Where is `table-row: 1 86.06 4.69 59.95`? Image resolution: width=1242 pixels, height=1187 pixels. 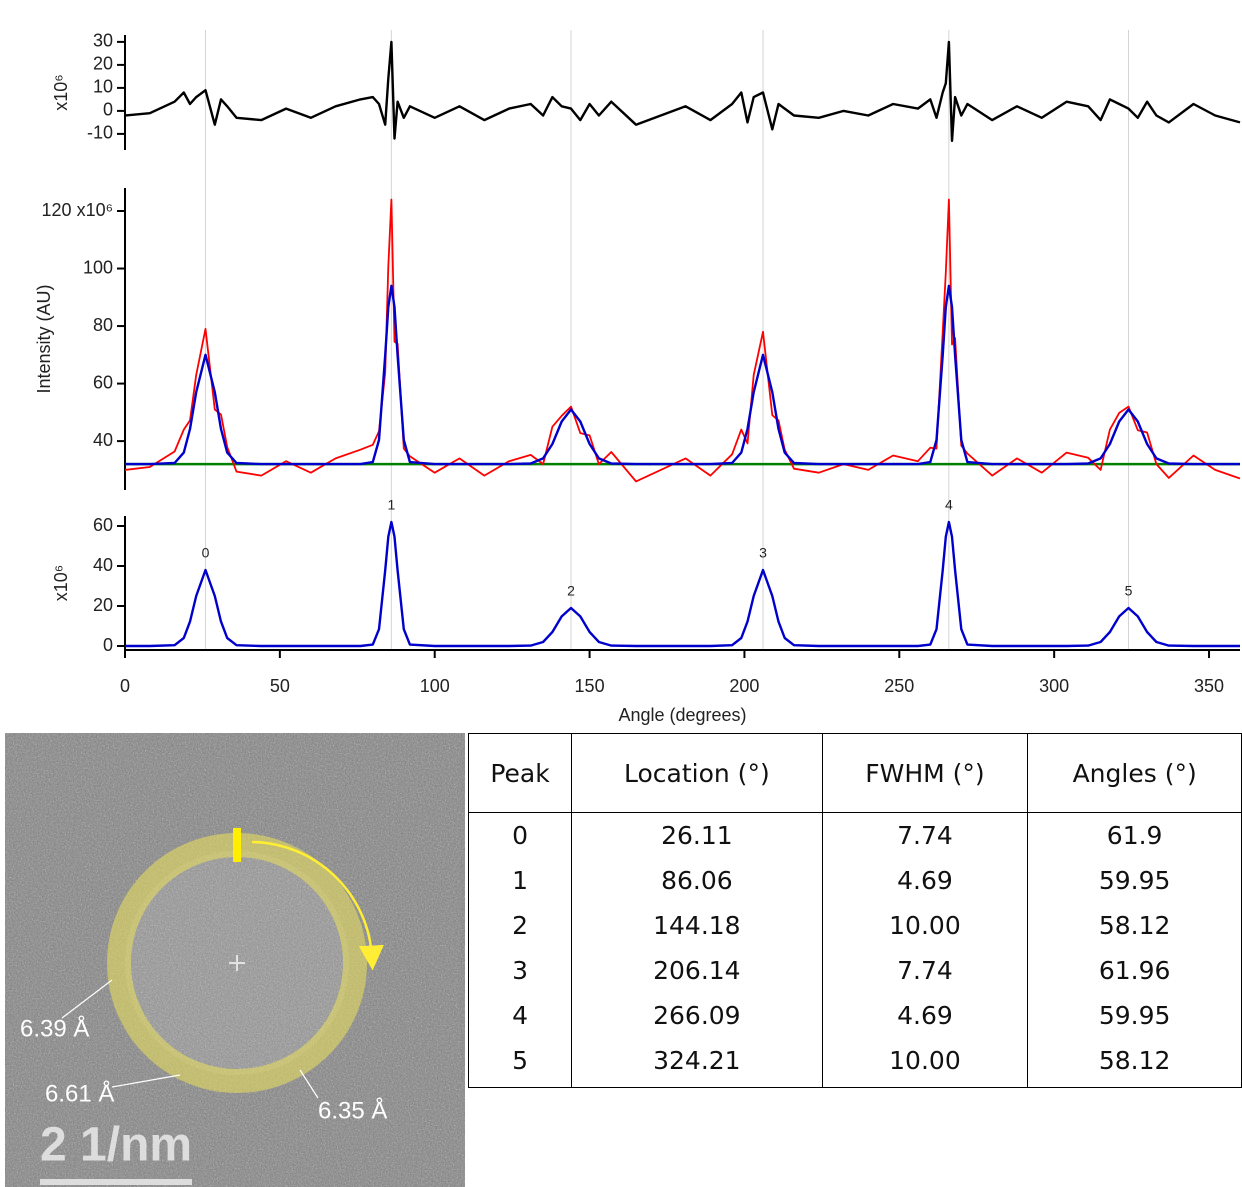
table-row: 1 86.06 4.69 59.95 is located at coordinates (854, 880).